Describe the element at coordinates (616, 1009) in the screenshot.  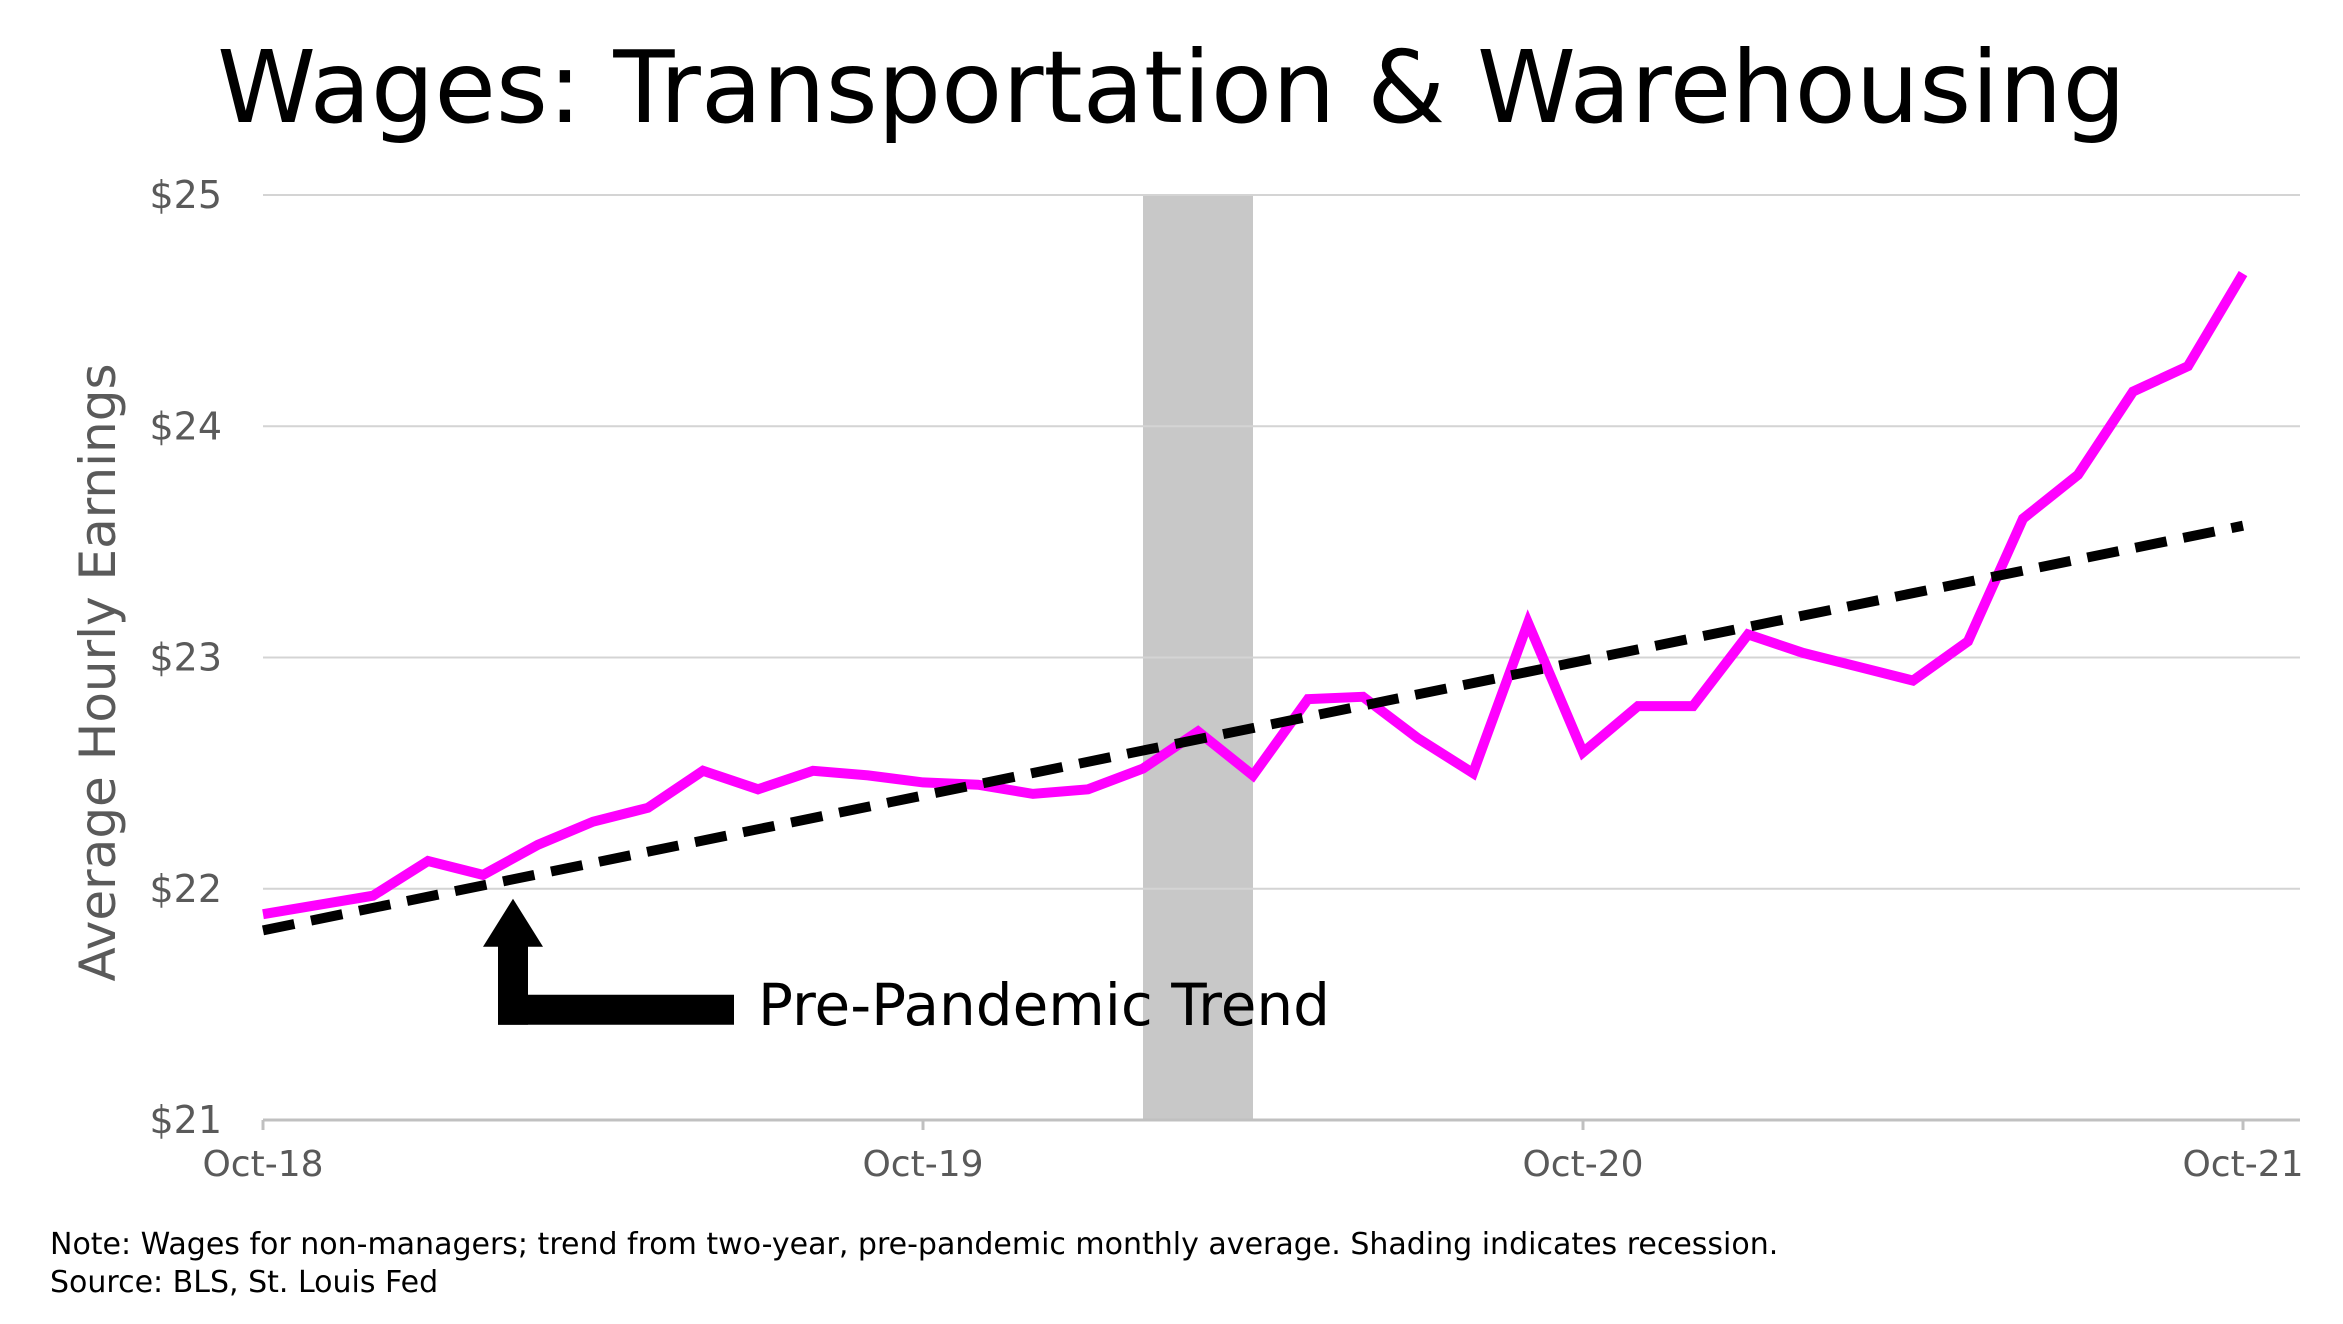
I see `arrow-tail` at that location.